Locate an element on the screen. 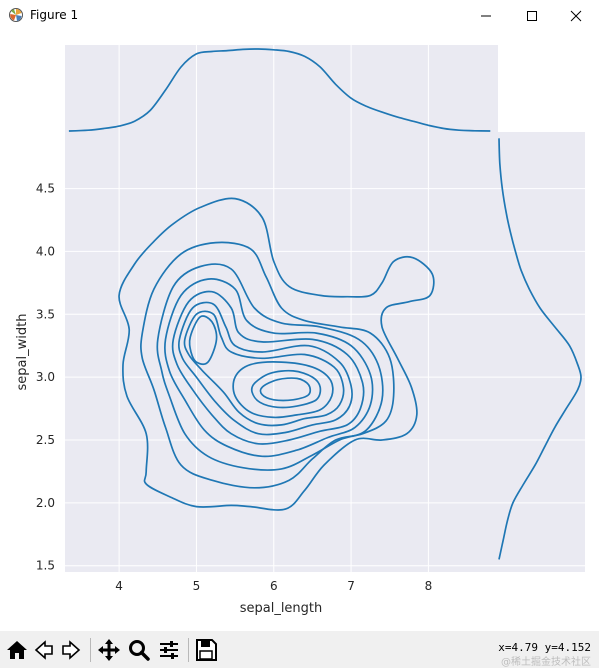  configure-subplots-button is located at coordinates (169, 650).